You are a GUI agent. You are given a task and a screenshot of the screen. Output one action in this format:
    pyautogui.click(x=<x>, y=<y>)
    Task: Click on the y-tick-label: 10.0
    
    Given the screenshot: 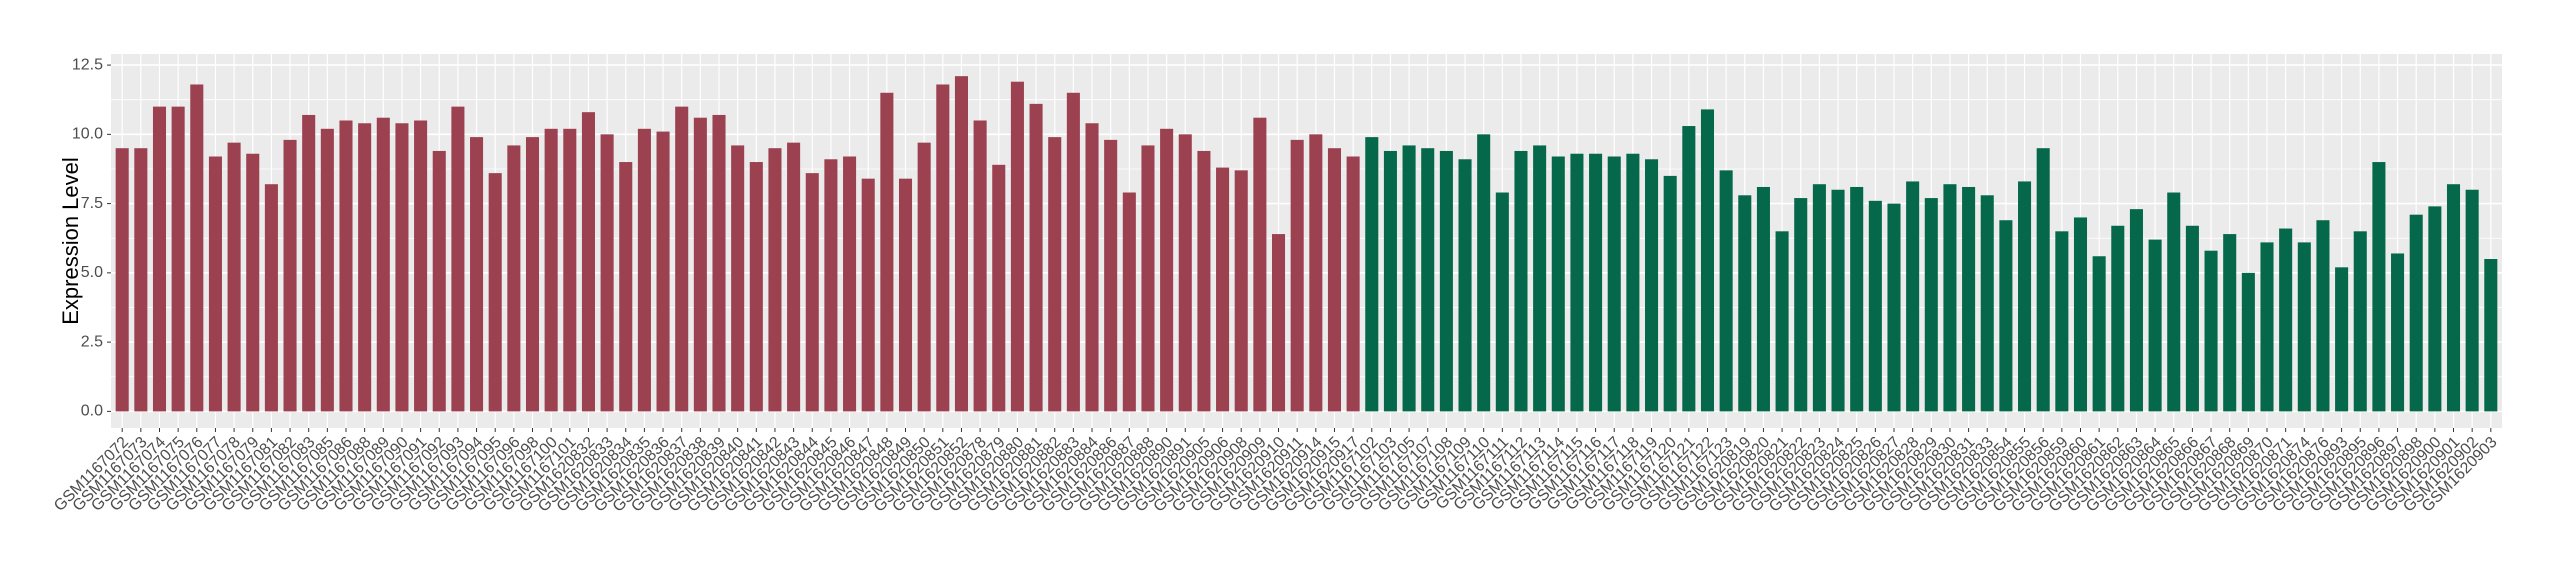 What is the action you would take?
    pyautogui.click(x=87, y=134)
    